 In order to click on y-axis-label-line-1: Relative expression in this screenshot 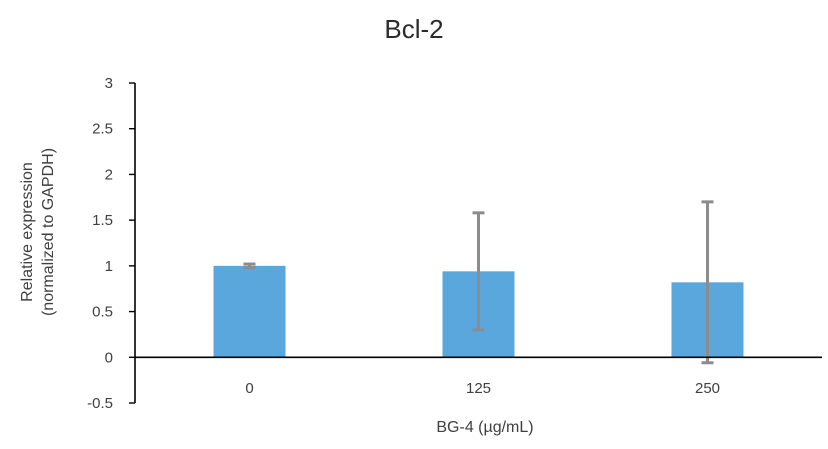, I will do `click(27, 232)`.